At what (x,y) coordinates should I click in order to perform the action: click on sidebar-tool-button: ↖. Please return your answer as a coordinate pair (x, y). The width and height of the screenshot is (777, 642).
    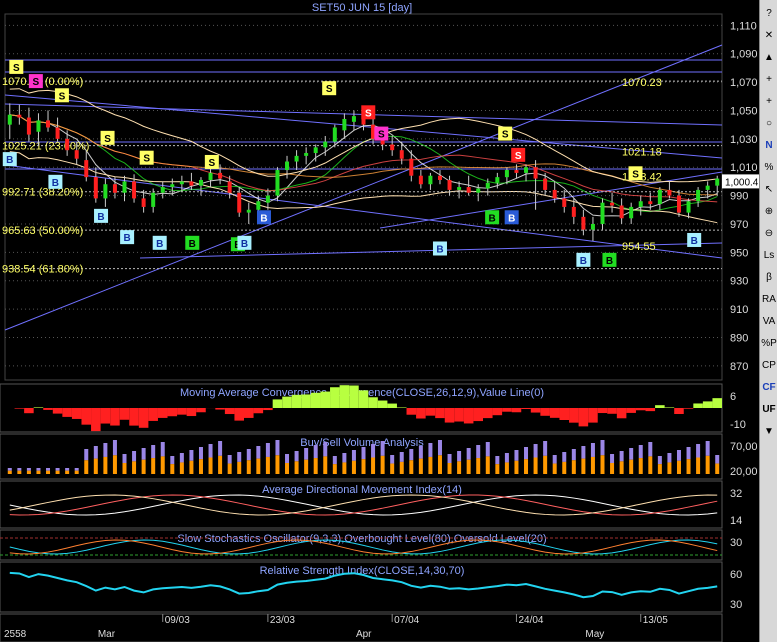
    Looking at the image, I should click on (769, 189).